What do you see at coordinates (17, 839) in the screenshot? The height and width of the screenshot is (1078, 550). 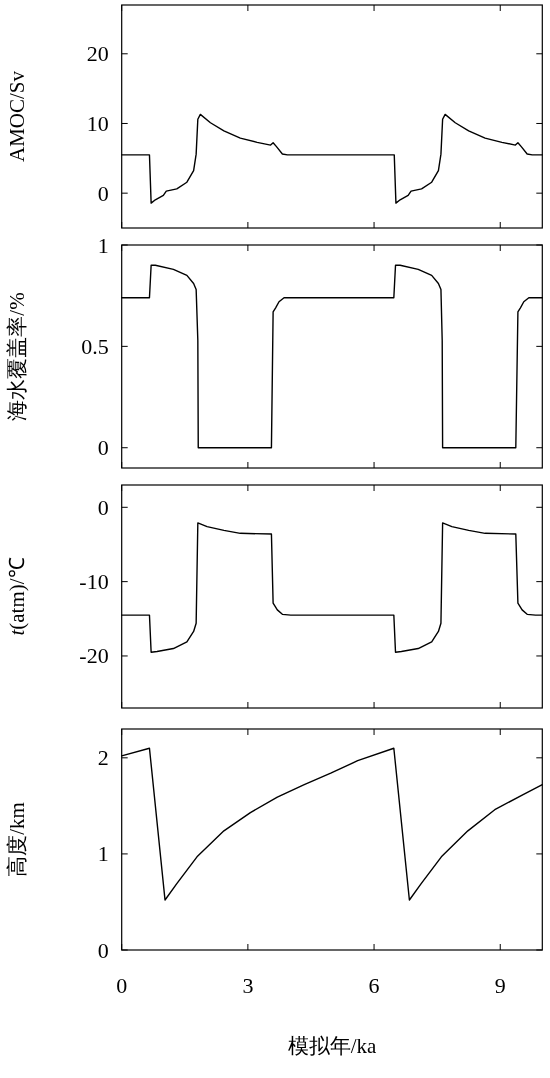 I see `y-axis-title: 高度/km` at bounding box center [17, 839].